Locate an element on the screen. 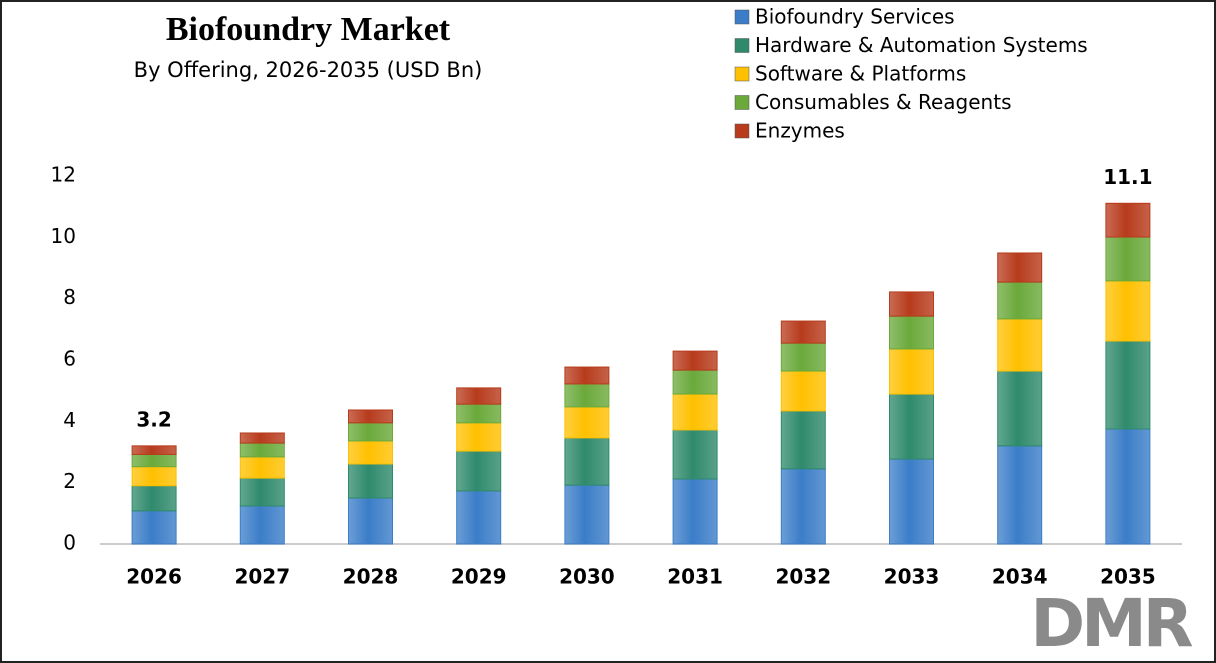 Image resolution: width=1216 pixels, height=663 pixels. y-tick-label: 6 is located at coordinates (69, 359).